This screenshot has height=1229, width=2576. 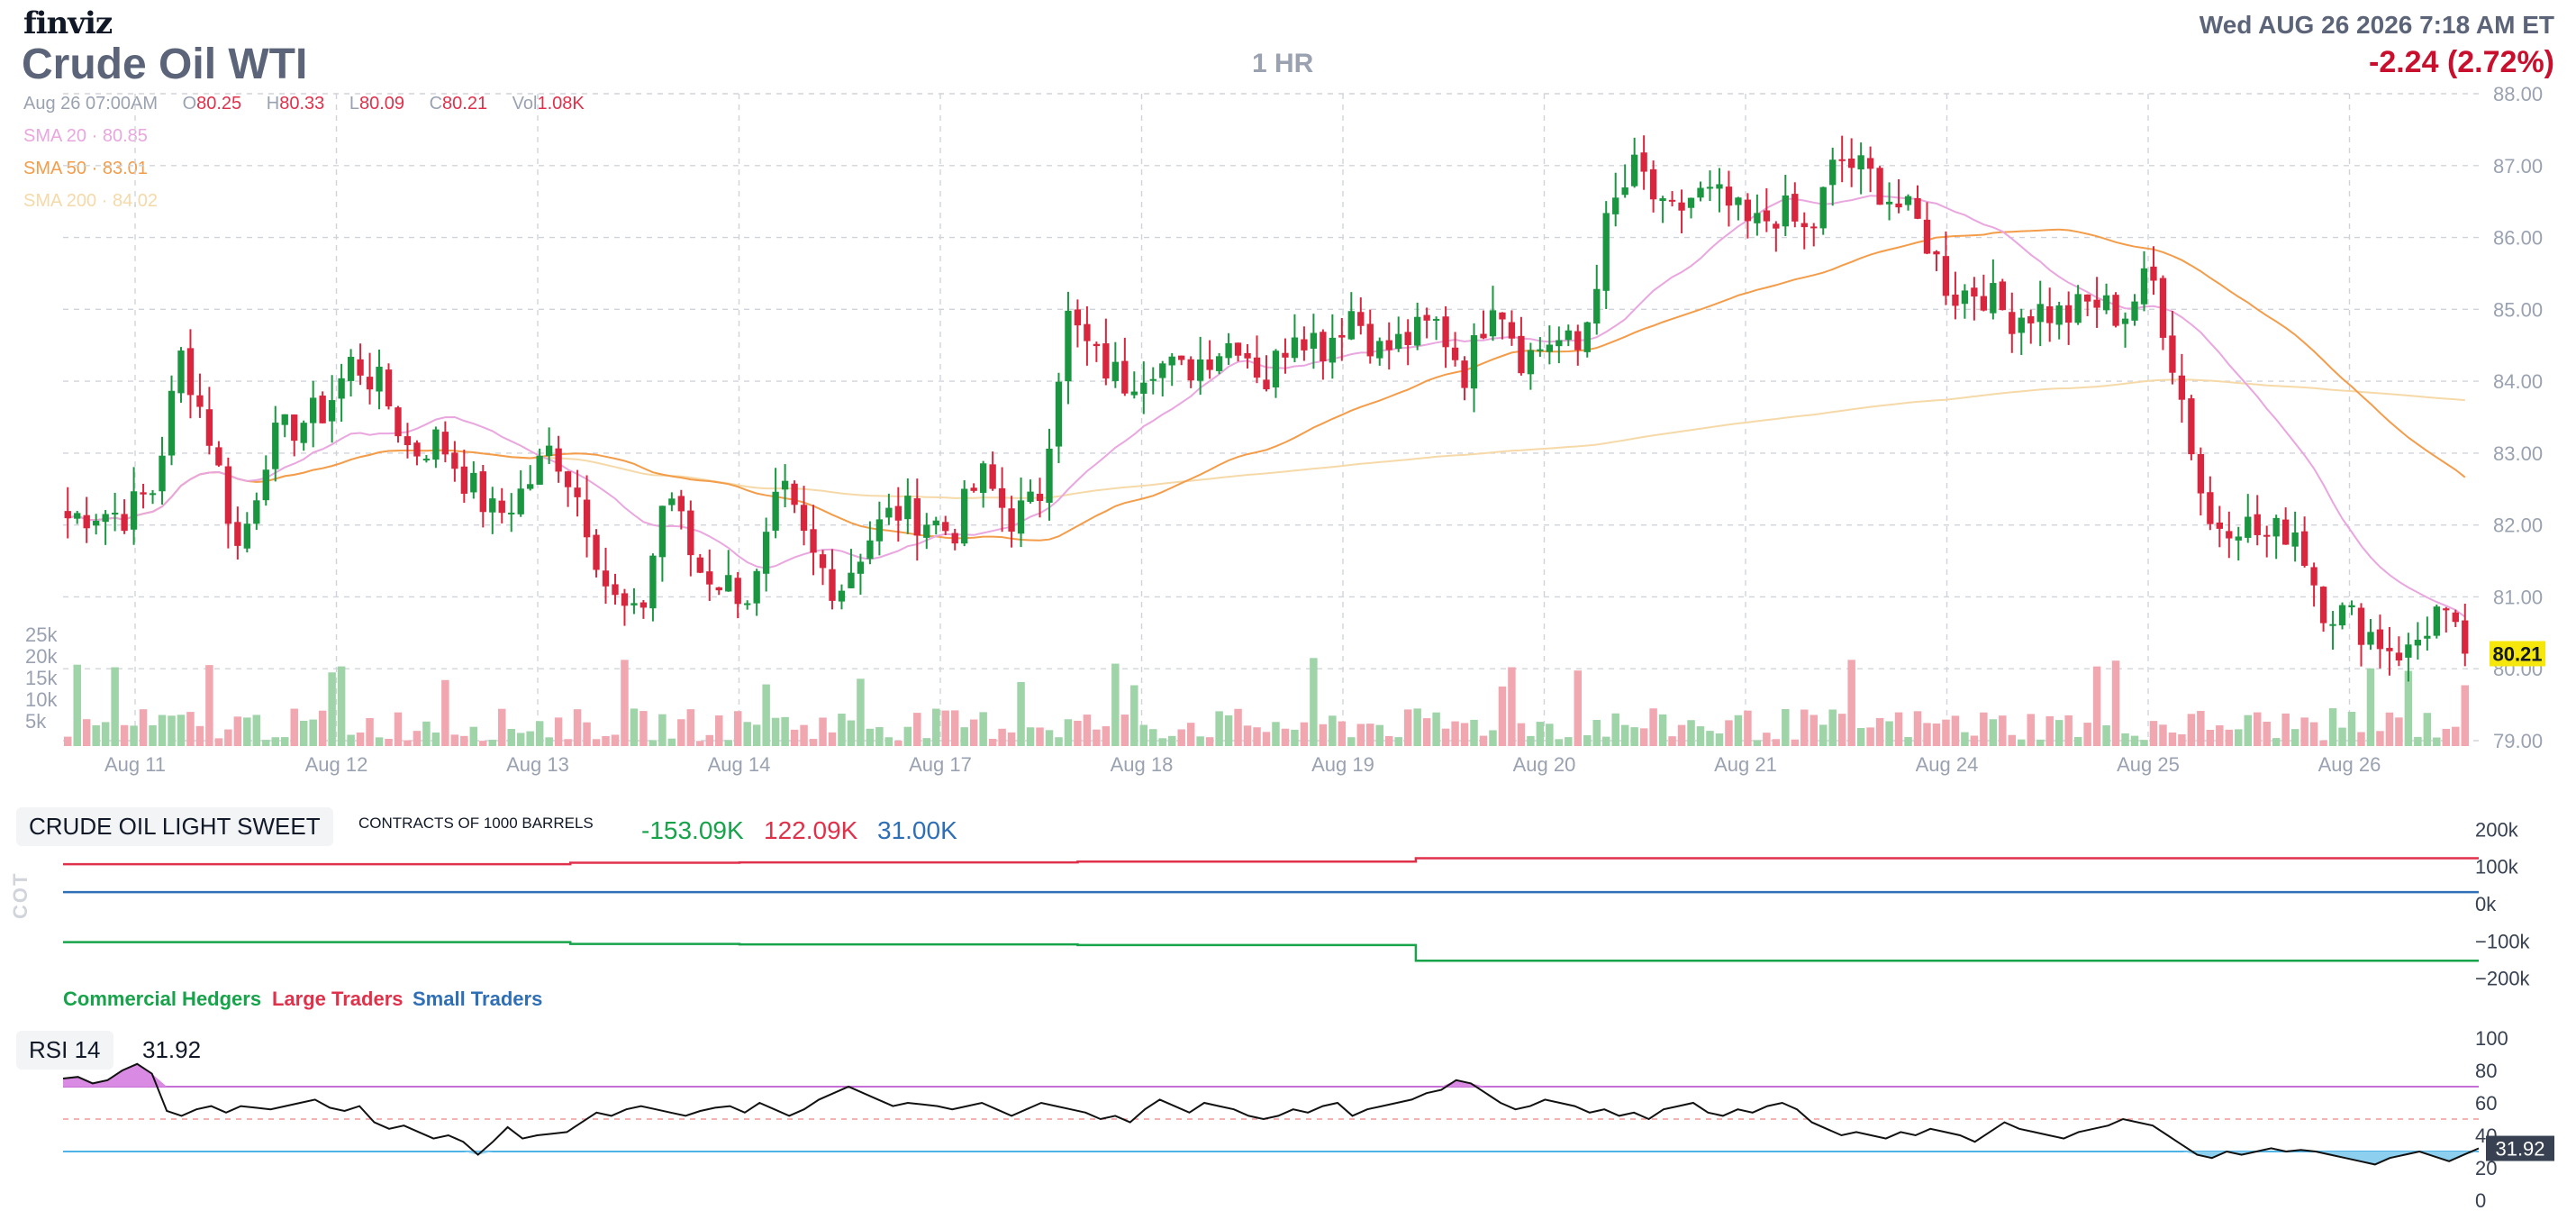 I want to click on legend-large-traders: Large Traders, so click(x=338, y=999).